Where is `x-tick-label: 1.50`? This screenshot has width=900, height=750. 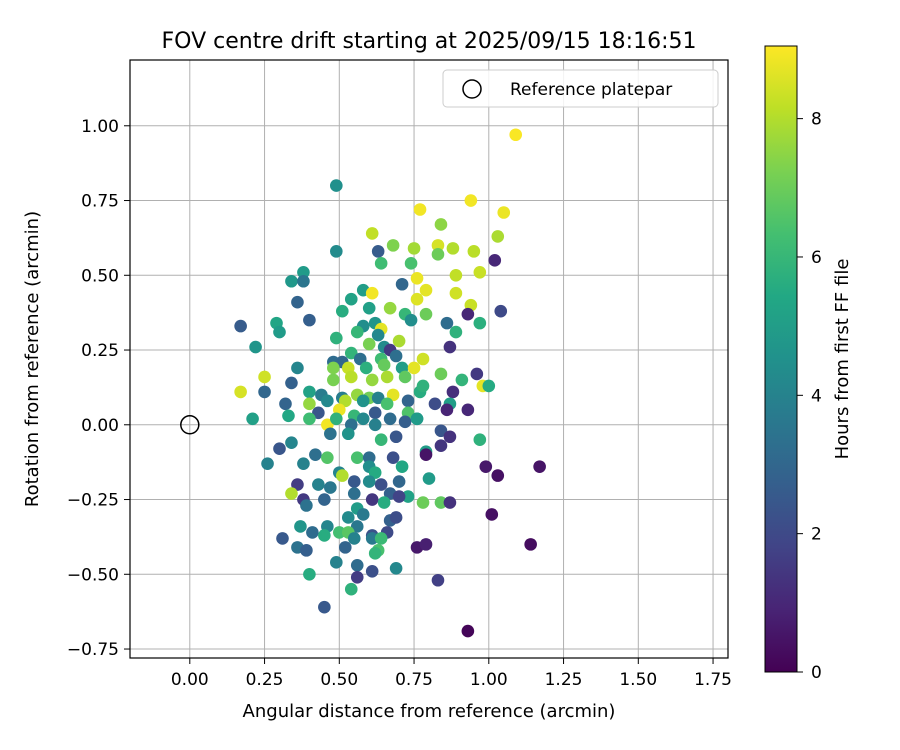 x-tick-label: 1.50 is located at coordinates (638, 680).